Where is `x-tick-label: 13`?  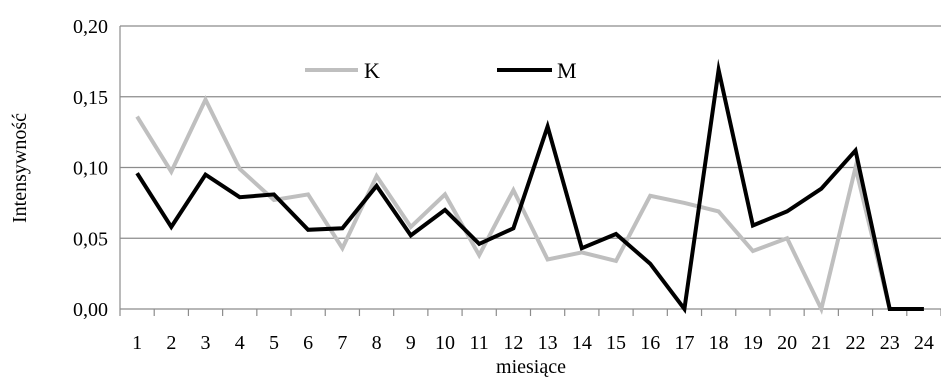 x-tick-label: 13 is located at coordinates (548, 343).